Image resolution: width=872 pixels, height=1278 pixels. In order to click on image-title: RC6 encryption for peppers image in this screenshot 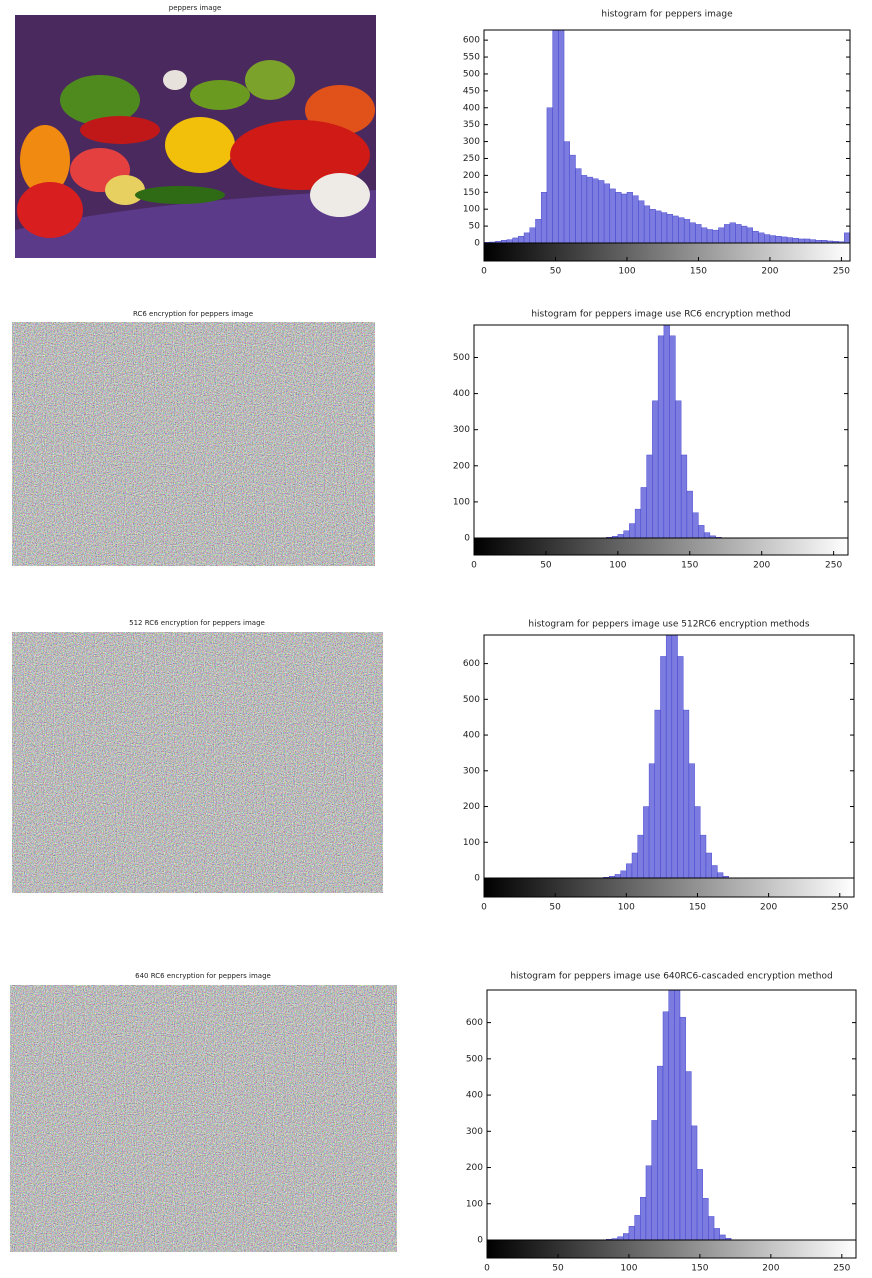, I will do `click(193, 314)`.